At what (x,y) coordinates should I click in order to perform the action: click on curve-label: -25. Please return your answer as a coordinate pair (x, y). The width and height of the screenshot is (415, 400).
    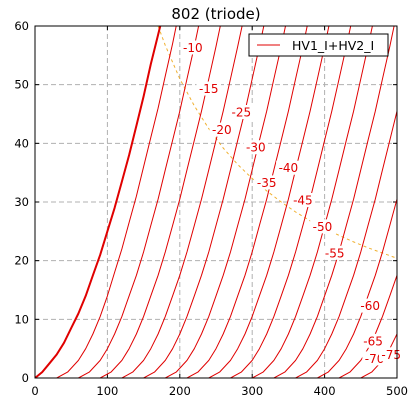
    Looking at the image, I should click on (242, 113).